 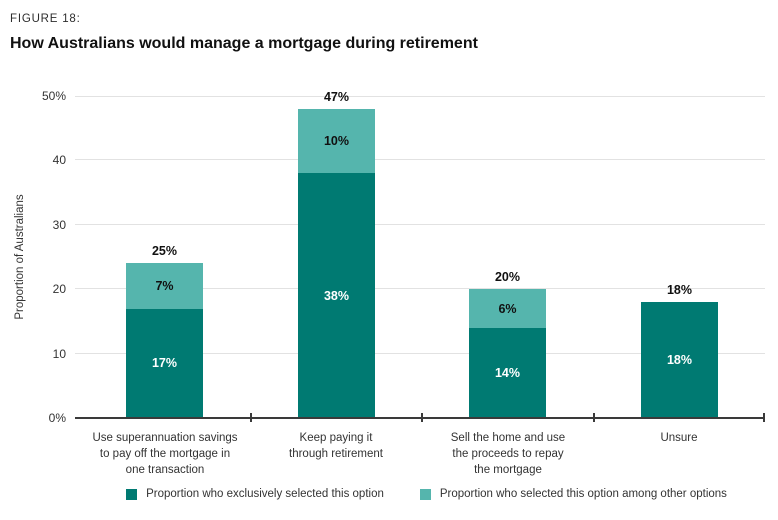 I want to click on segment-value-label: 10%, so click(x=336, y=141).